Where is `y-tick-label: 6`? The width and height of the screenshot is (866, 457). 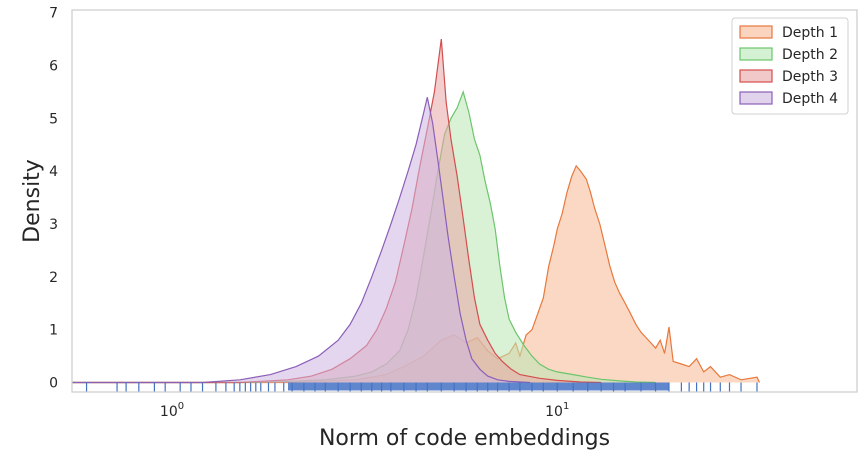 y-tick-label: 6 is located at coordinates (53, 66).